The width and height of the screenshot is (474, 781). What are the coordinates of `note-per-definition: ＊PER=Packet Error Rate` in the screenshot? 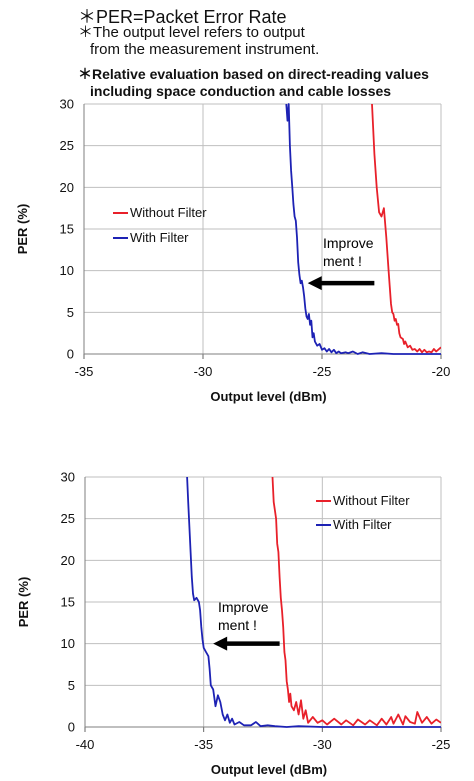 It's located at (182, 17).